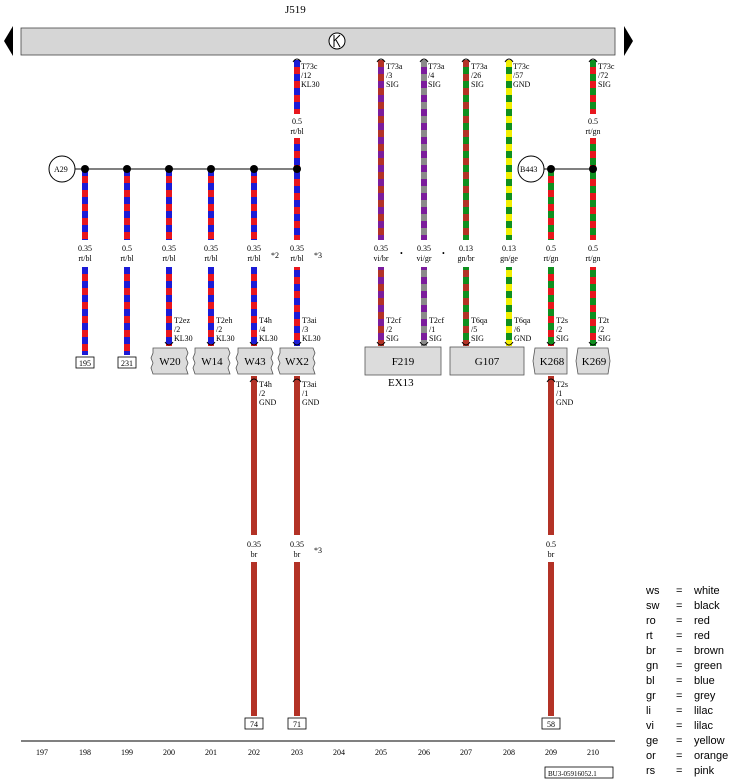 The width and height of the screenshot is (740, 779). Describe the element at coordinates (487, 361) in the screenshot. I see `component-g107` at that location.